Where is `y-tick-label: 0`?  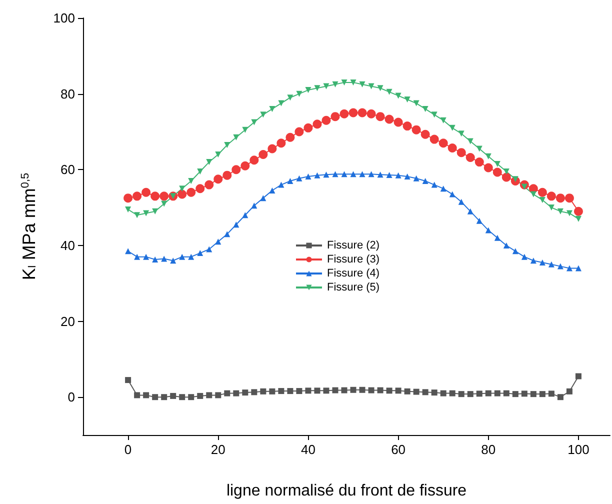
y-tick-label: 0 is located at coordinates (71, 397).